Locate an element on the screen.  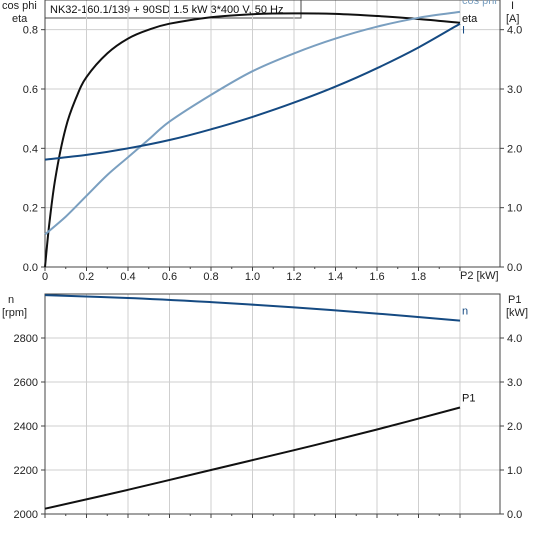
top-right-axis-label-1: I is located at coordinates (512, 6).